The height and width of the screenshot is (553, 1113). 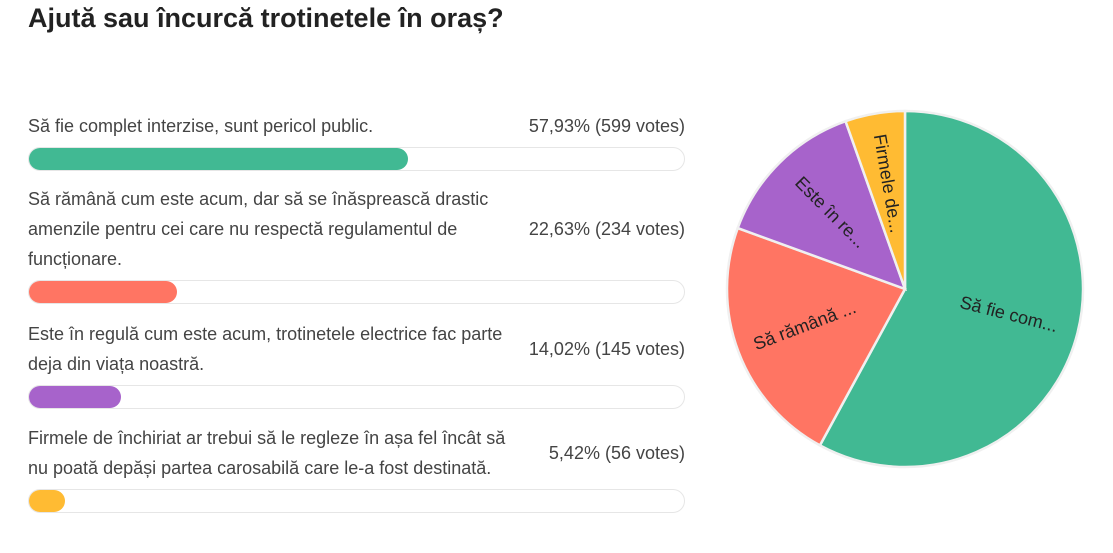 What do you see at coordinates (266, 18) in the screenshot?
I see `poll-title: Ajută sau încurcă trotinetele în oraș?` at bounding box center [266, 18].